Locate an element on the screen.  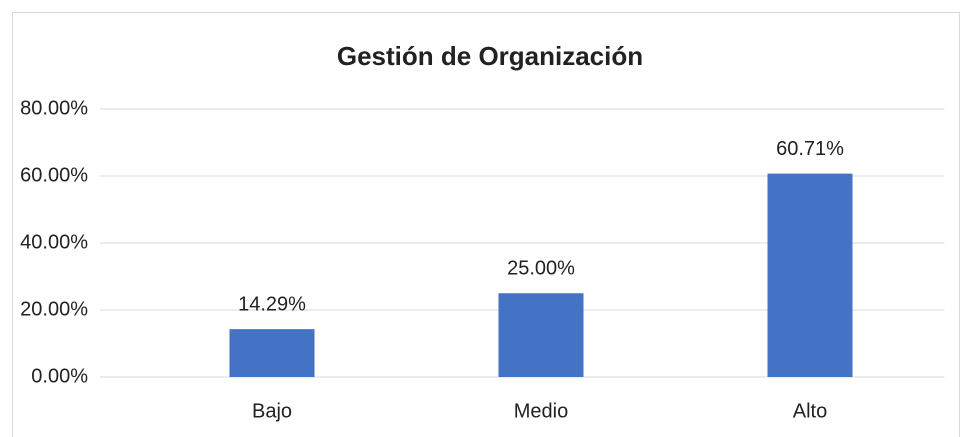
y-tick-label: 40.00% is located at coordinates (54, 242).